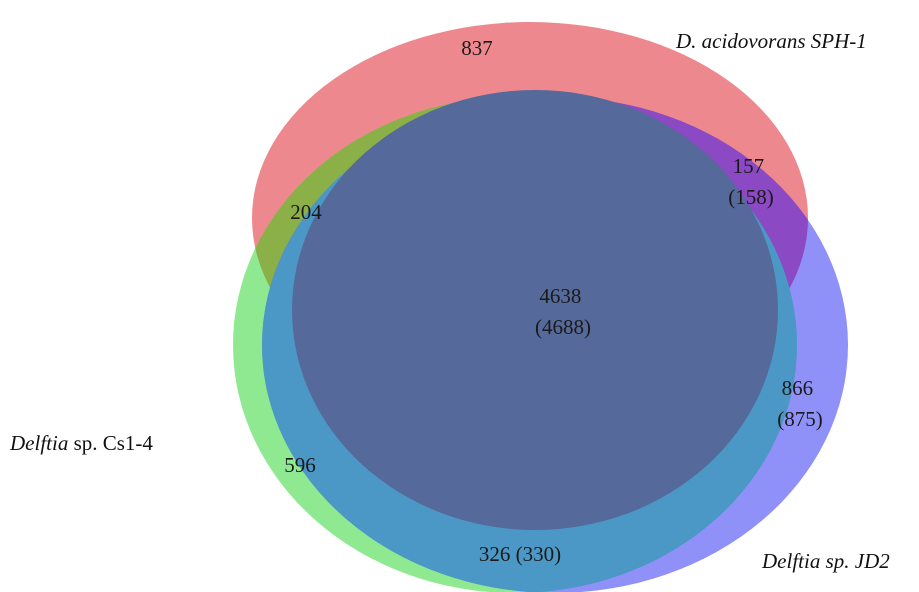  I want to click on label-cs14: Delftia sp. Cs1-4, so click(81, 443).